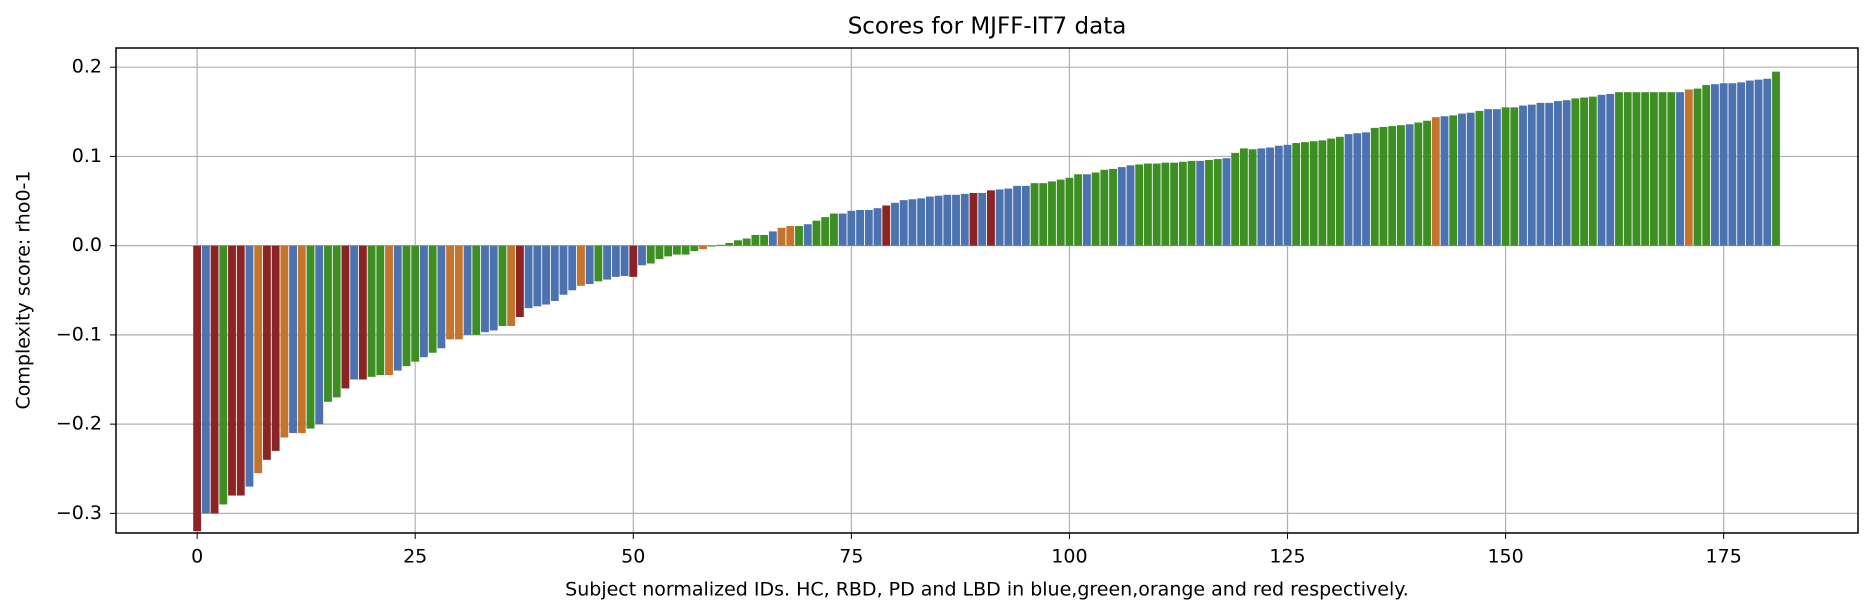 This screenshot has height=612, width=1869. I want to click on x-tick-label: 125, so click(1287, 557).